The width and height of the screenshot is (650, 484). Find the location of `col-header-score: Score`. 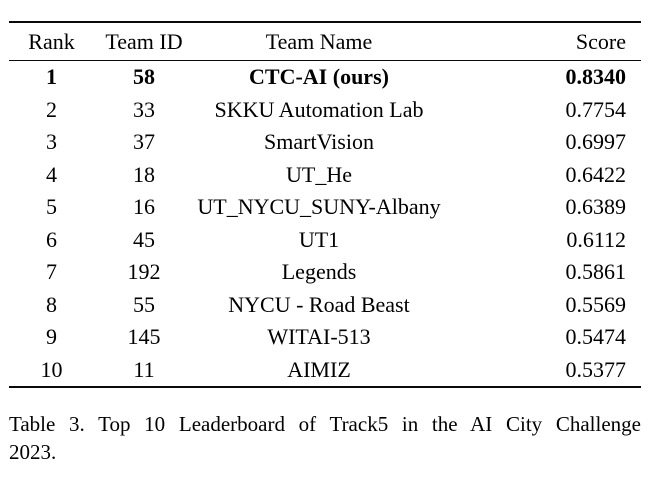

col-header-score: Score is located at coordinates (542, 41).